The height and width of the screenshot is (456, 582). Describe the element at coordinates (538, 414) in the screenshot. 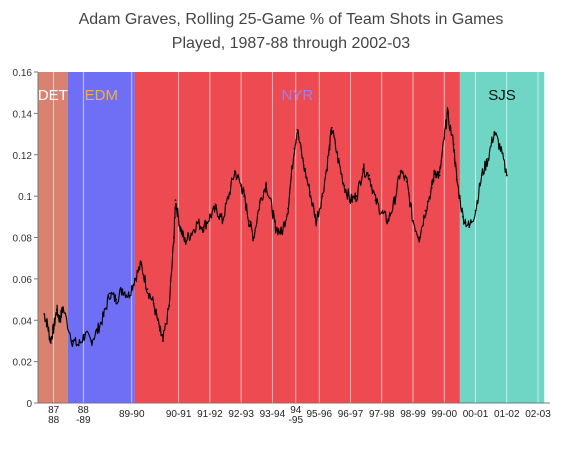

I see `x-tick-label: 02-03` at that location.